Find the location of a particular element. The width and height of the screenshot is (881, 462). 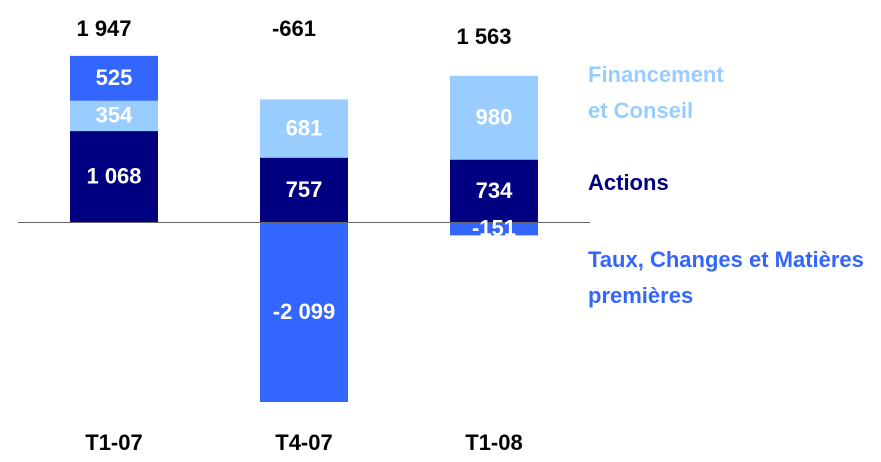

data-label: 734 is located at coordinates (494, 190).